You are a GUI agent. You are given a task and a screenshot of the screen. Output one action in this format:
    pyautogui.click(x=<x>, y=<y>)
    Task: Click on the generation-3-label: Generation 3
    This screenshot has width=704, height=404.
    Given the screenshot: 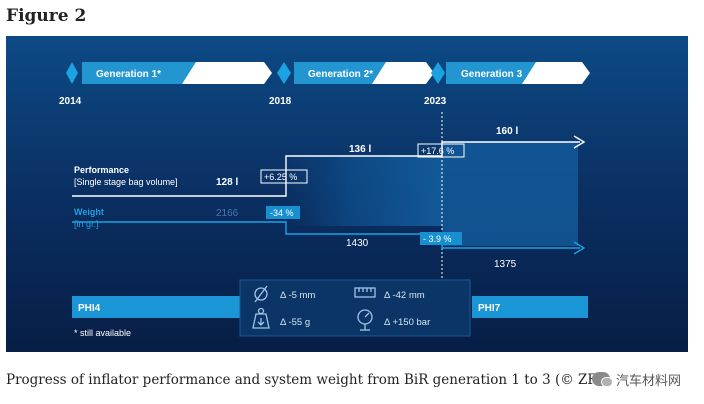 What is the action you would take?
    pyautogui.click(x=492, y=74)
    